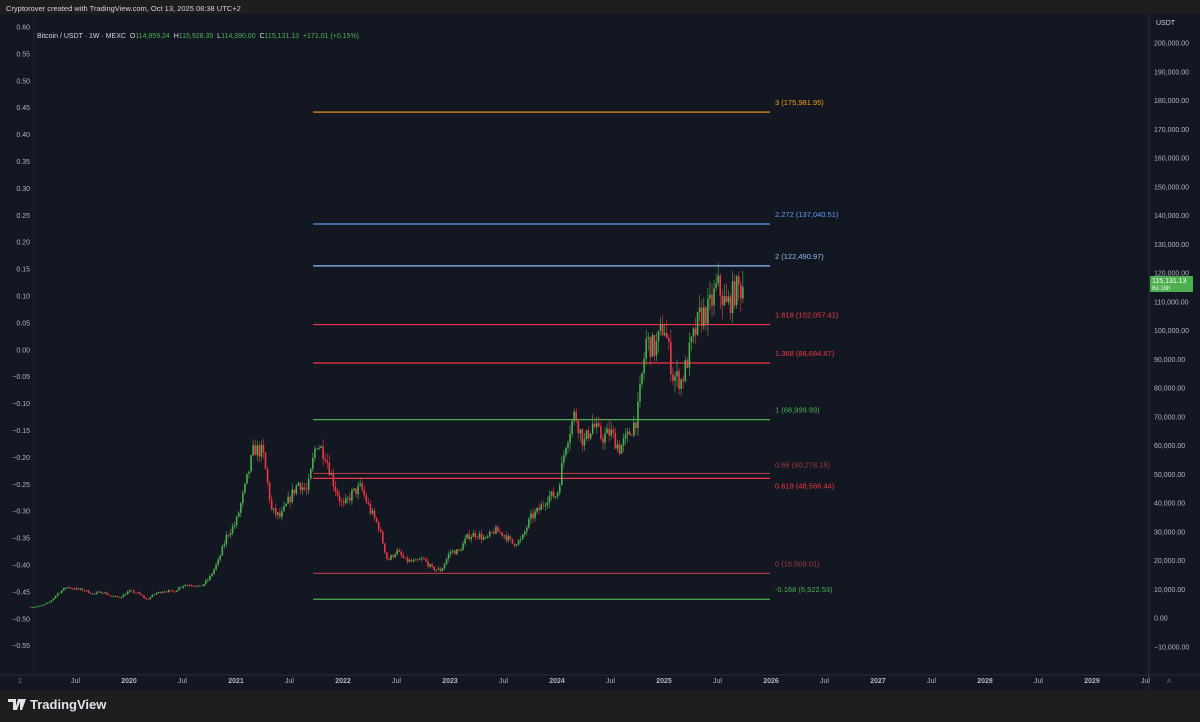 This screenshot has height=722, width=1200. I want to click on zoom-reset-button: Z, so click(20, 682).